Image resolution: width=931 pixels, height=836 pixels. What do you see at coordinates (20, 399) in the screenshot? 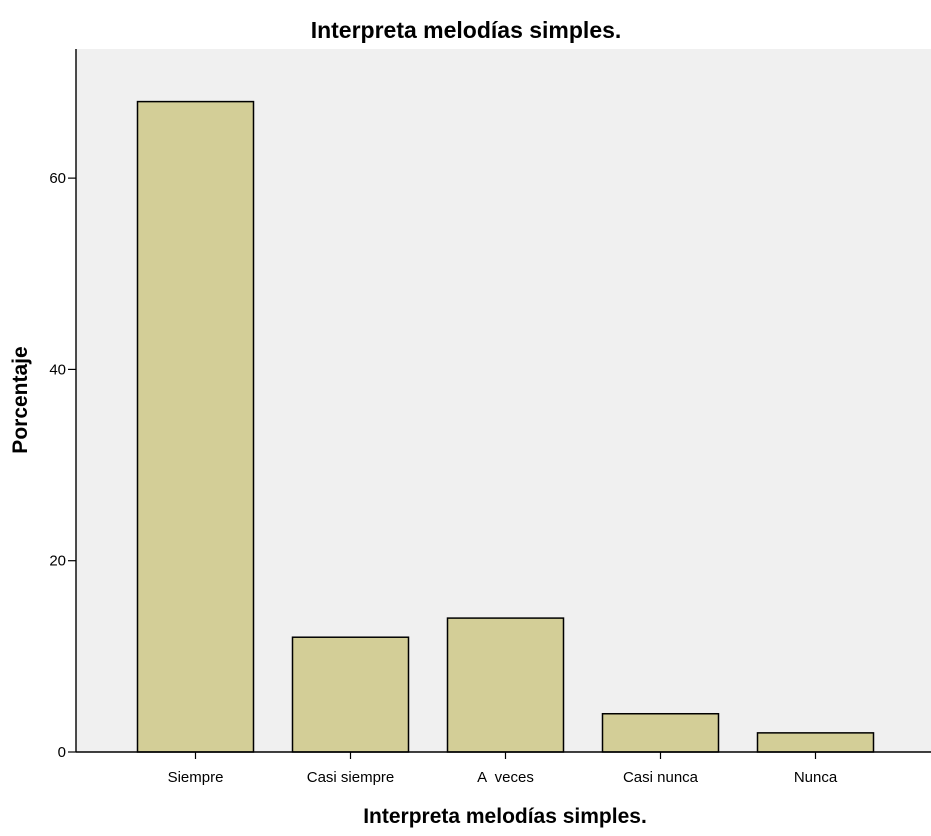
I see `y-axis-title: Porcentaje` at bounding box center [20, 399].